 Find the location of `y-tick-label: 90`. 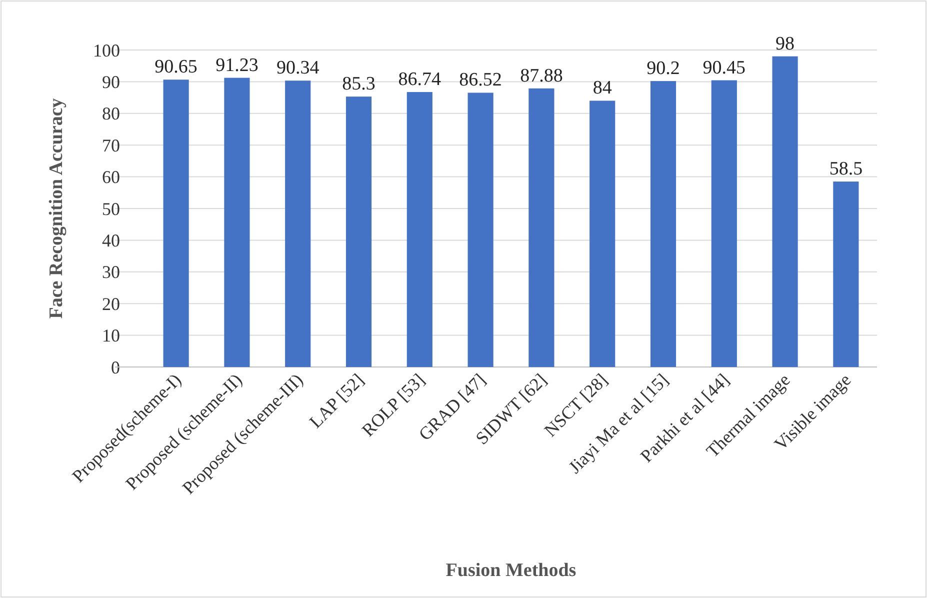

y-tick-label: 90 is located at coordinates (111, 82).